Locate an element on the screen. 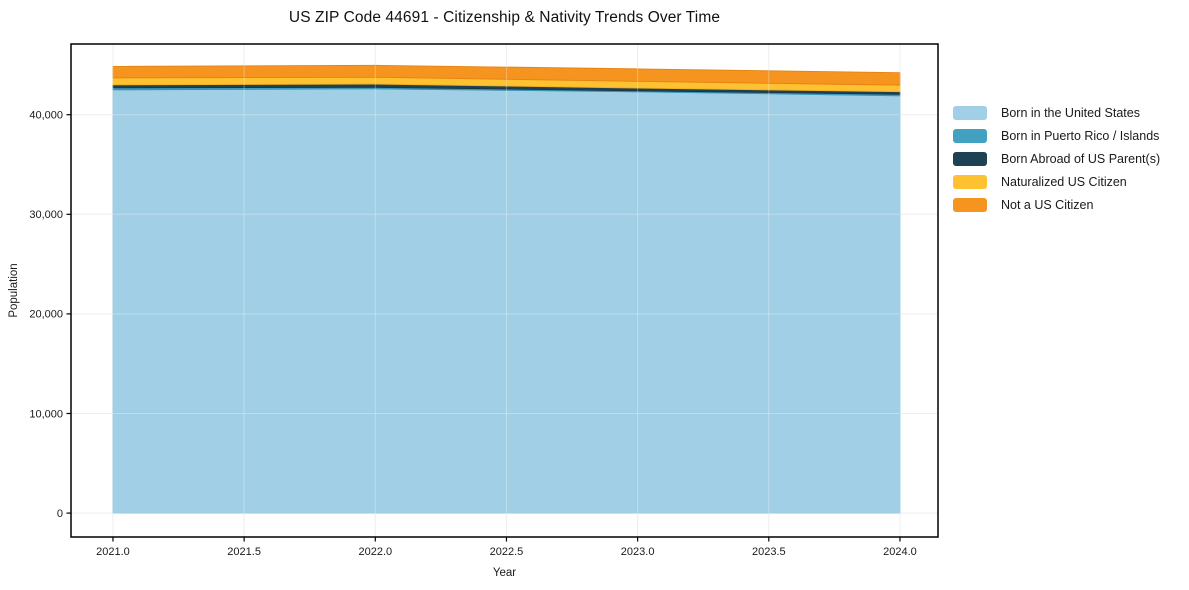  legend-label: Born Abroad of US Parent(s) is located at coordinates (1081, 159).